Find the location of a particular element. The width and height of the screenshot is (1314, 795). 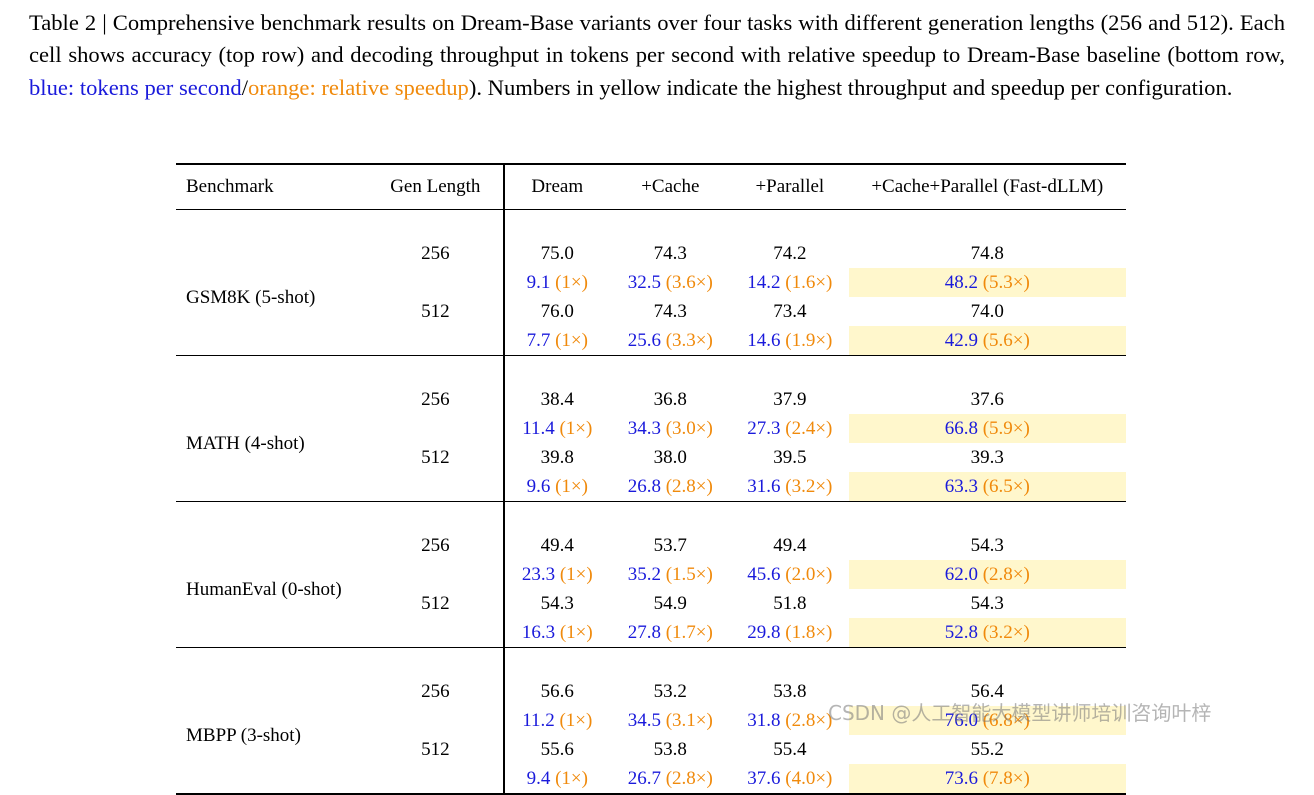

accuracy-cell: 53.2 is located at coordinates (670, 691).